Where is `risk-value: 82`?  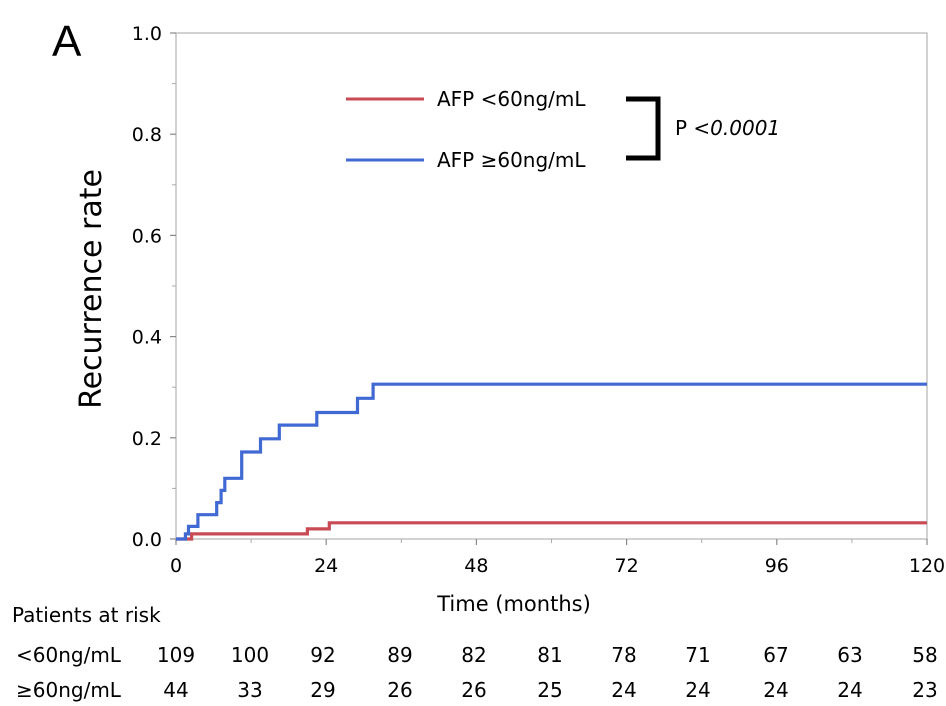 risk-value: 82 is located at coordinates (473, 655).